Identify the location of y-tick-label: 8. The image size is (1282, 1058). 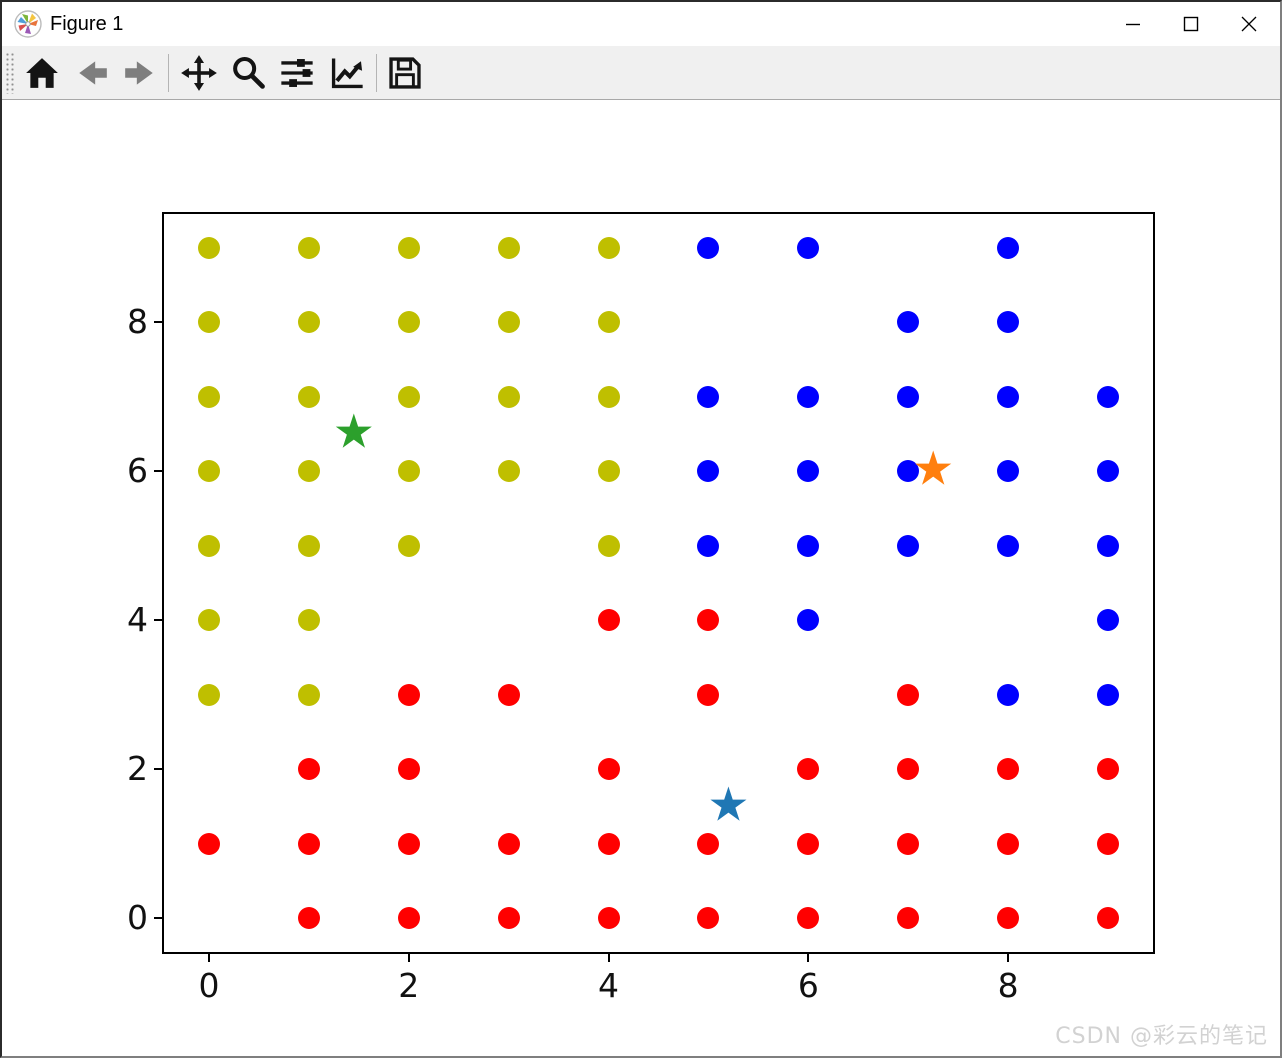
(137, 322).